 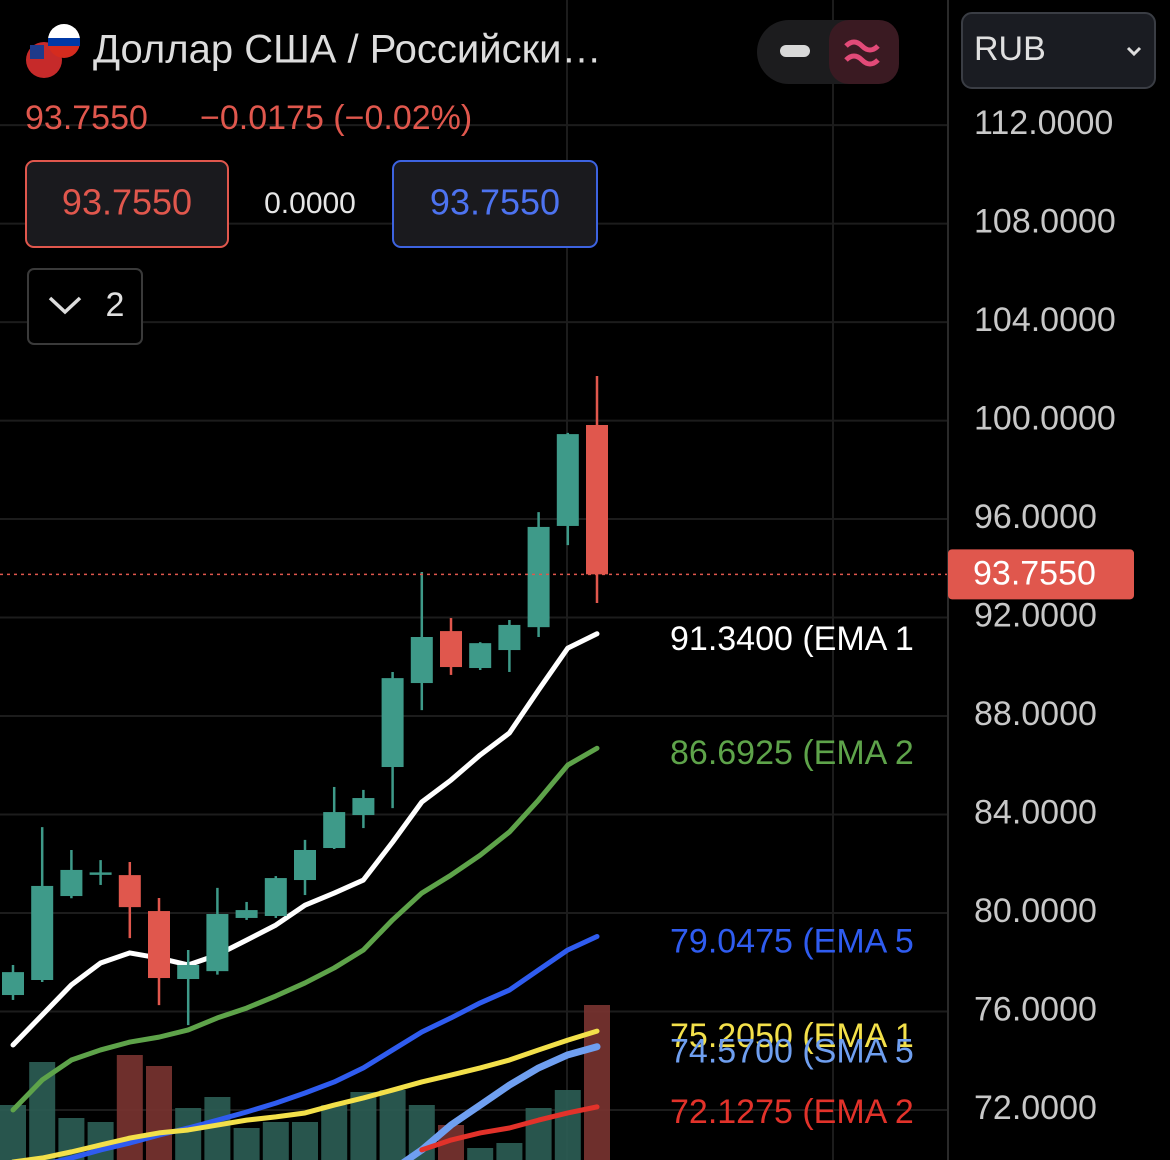 What do you see at coordinates (792, 1052) in the screenshot?
I see `indicator-label: 74.5700 (SMA 5` at bounding box center [792, 1052].